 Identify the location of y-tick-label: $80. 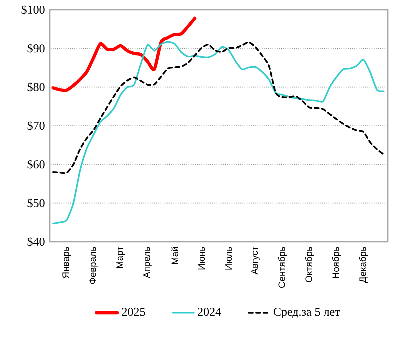
(36, 87).